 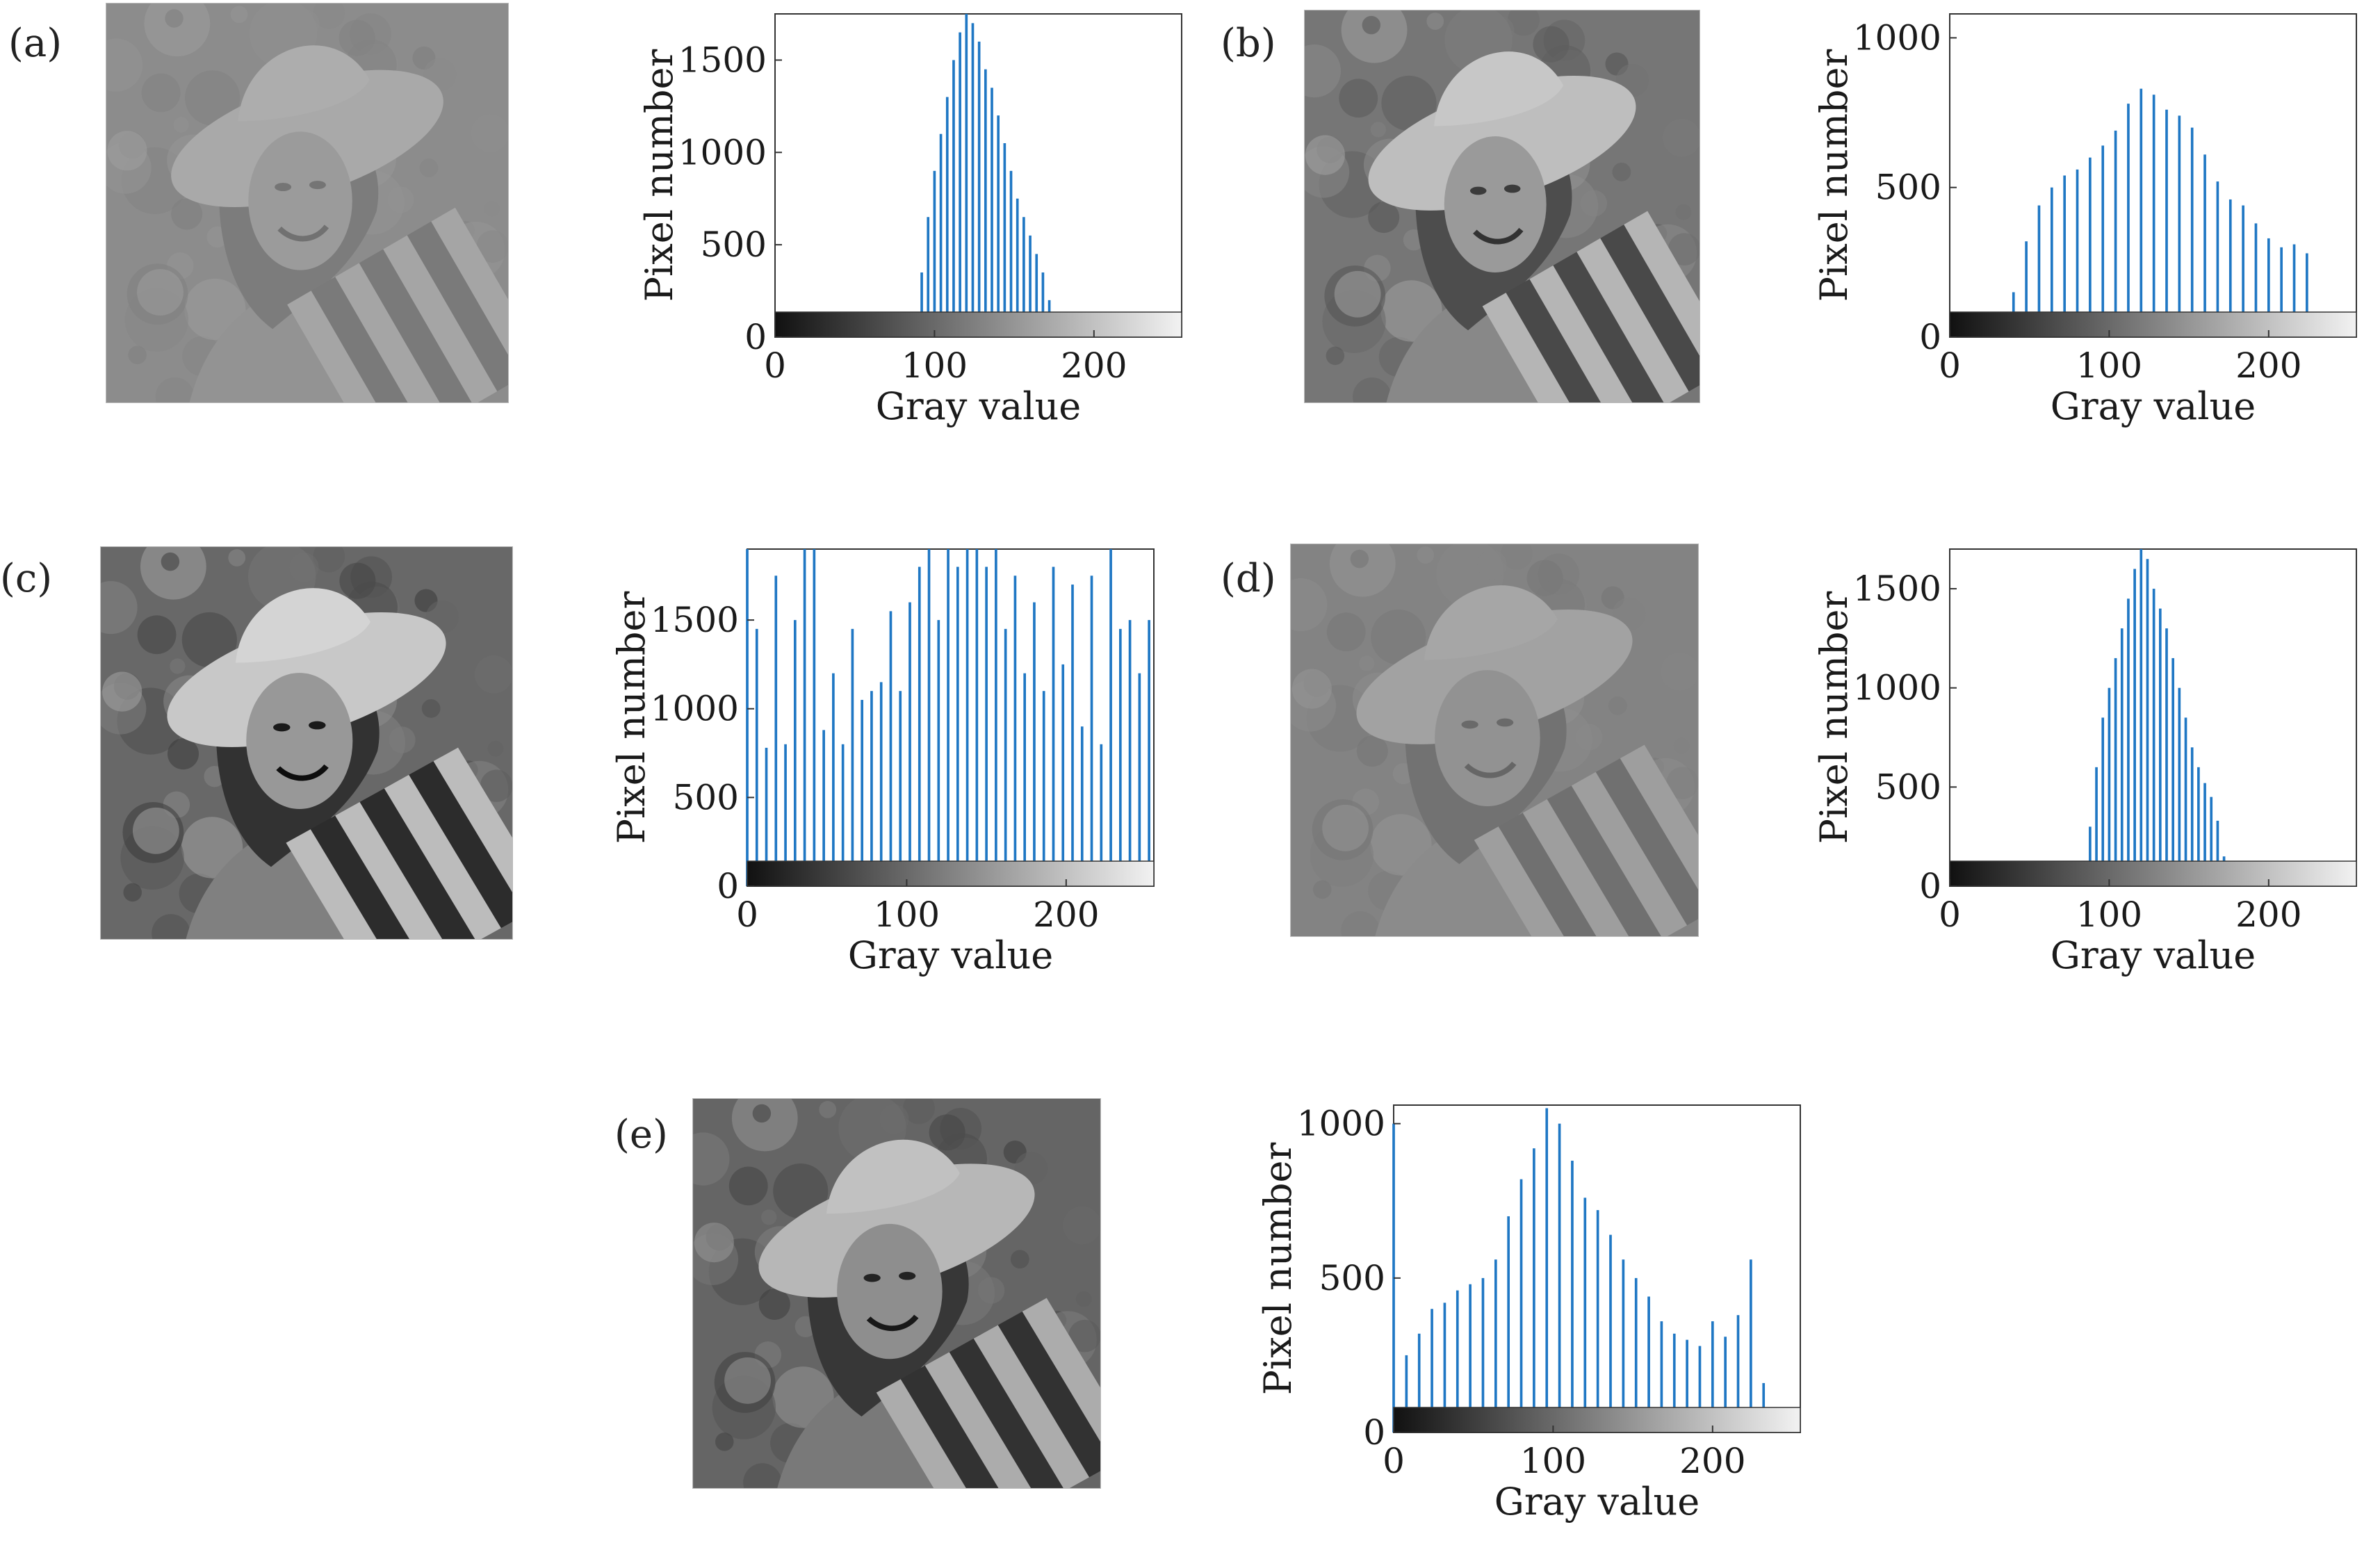 What do you see at coordinates (26, 578) in the screenshot?
I see `panel-label-c: (c)` at bounding box center [26, 578].